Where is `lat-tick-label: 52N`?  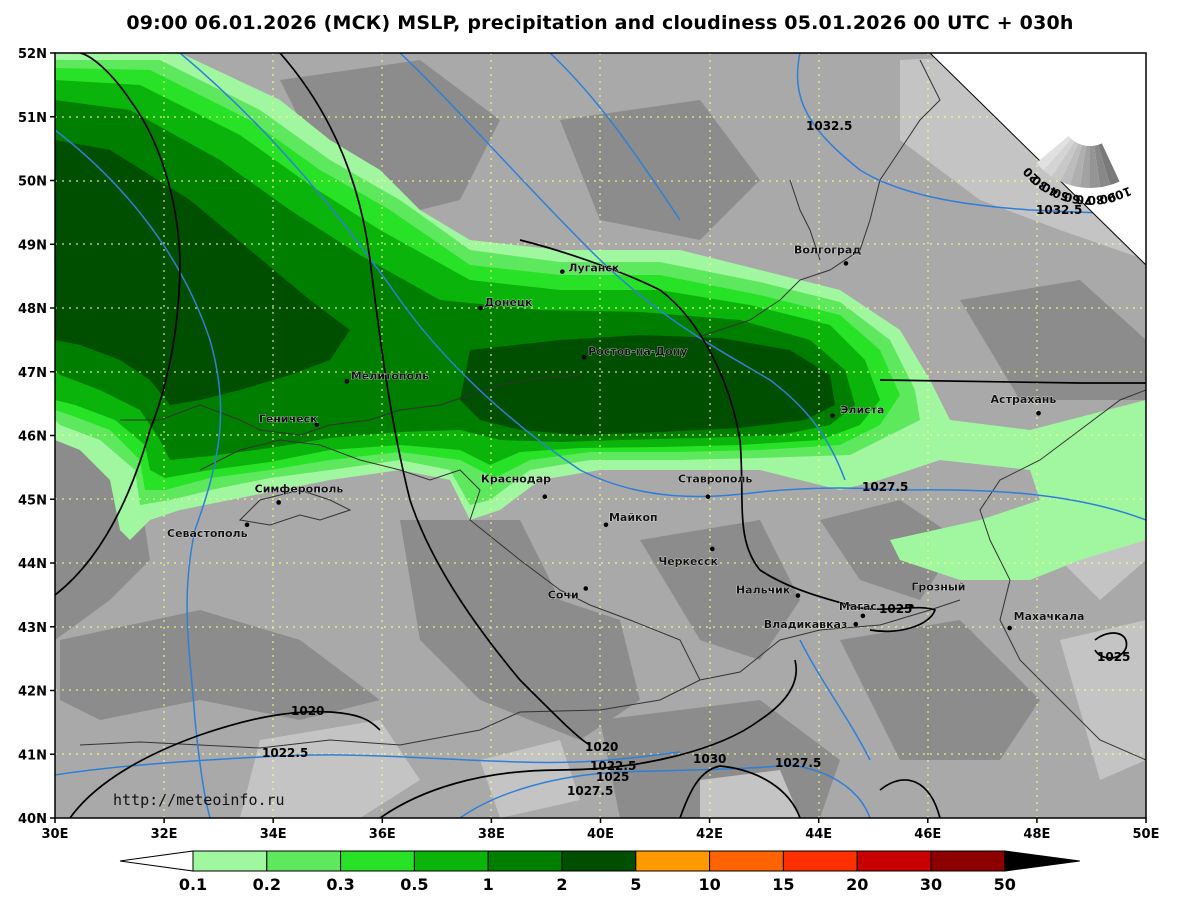 lat-tick-label: 52N is located at coordinates (32, 54).